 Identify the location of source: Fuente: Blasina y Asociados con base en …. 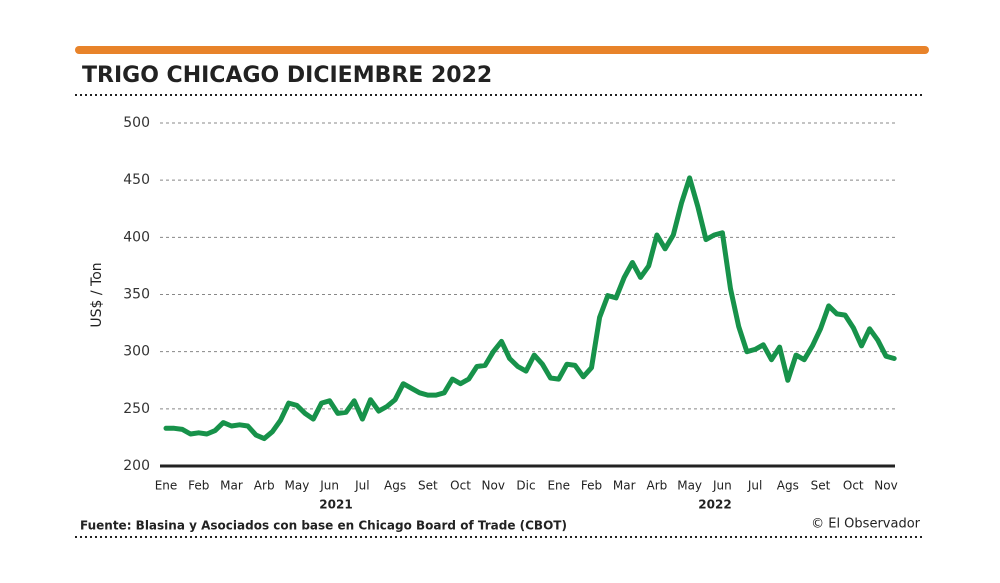
(323, 526).